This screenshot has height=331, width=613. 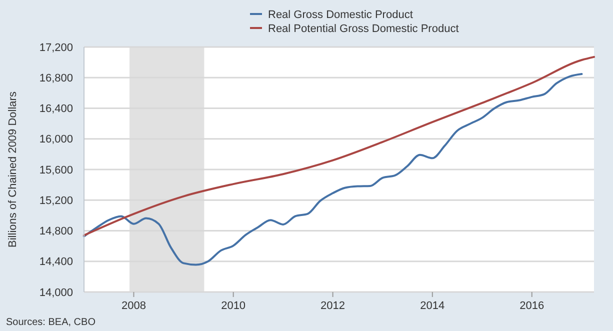 I want to click on legend-label: Real Potential Gross Domestic Product, so click(x=363, y=28).